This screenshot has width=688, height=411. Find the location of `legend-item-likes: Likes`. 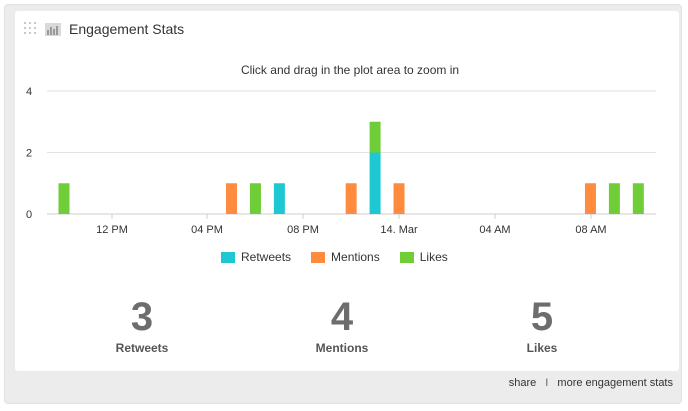

legend-item-likes: Likes is located at coordinates (423, 257).